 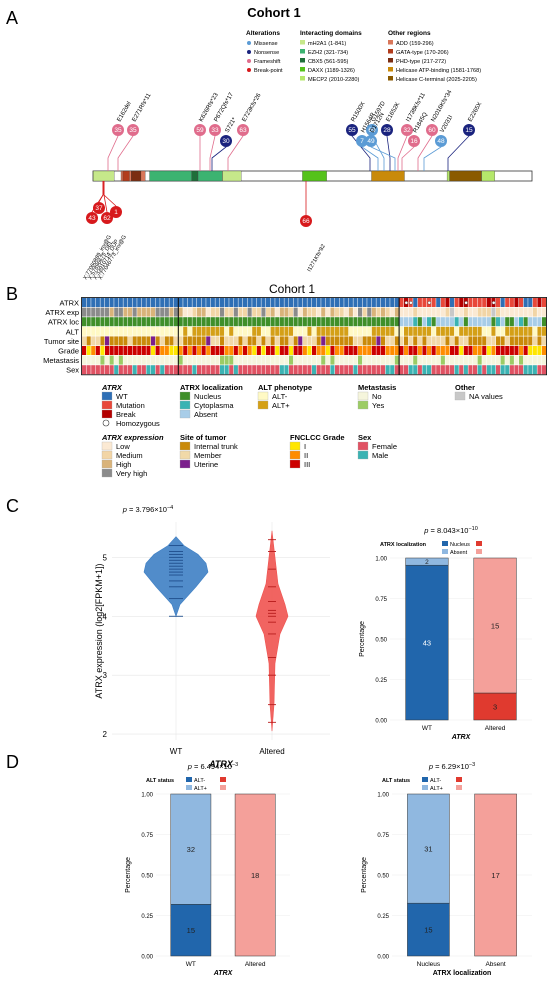 I want to click on x-tick-label: Altered, so click(x=255, y=964).